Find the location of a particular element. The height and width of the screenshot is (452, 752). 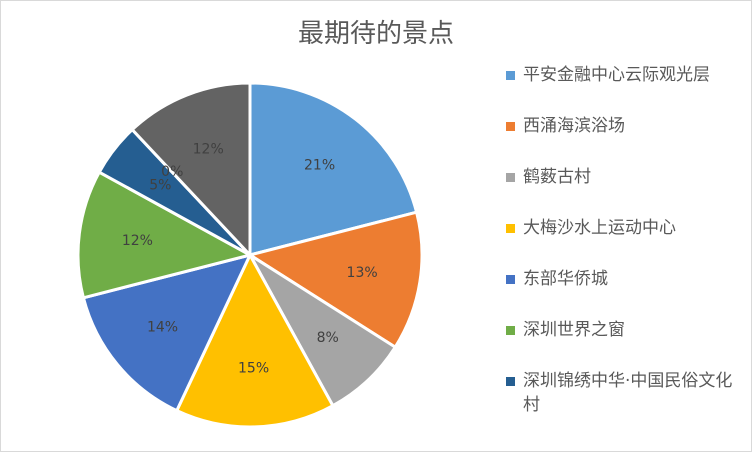

legend-item-0: 平安金融中心云际观光层 is located at coordinates (626, 75).